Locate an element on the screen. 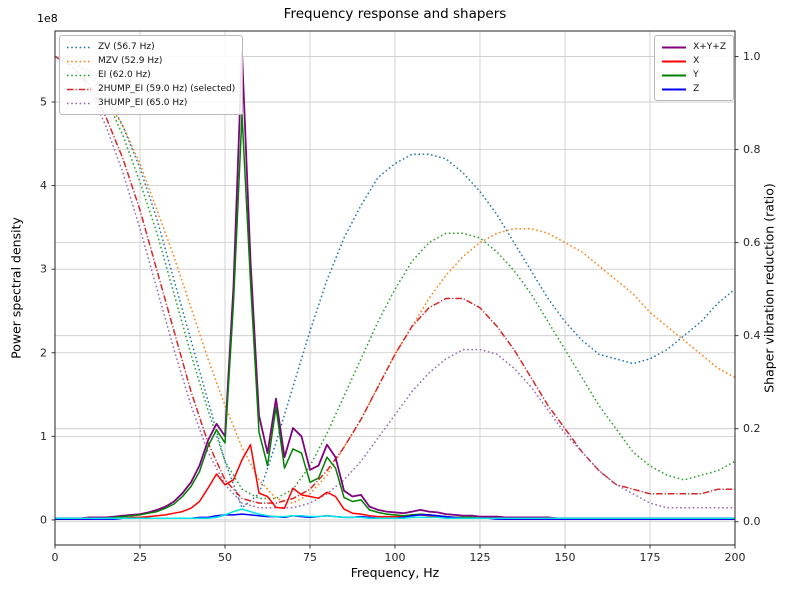 This screenshot has height=600, width=800. y-right-tick-label: 0.4 is located at coordinates (752, 335).